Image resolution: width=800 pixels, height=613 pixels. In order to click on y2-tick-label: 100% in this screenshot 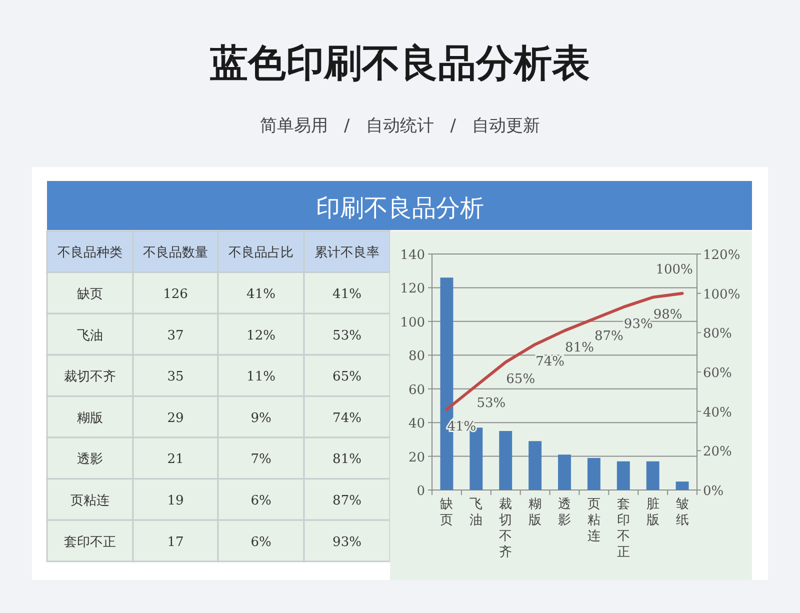, I will do `click(721, 294)`.